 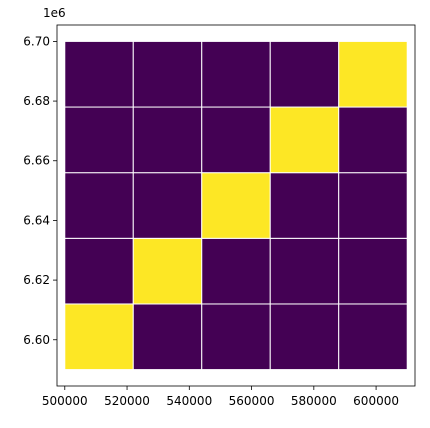 What do you see at coordinates (220, 397) in the screenshot?
I see `x-axis-ticks: 500000 520000 540000 560000 580000 600000` at bounding box center [220, 397].